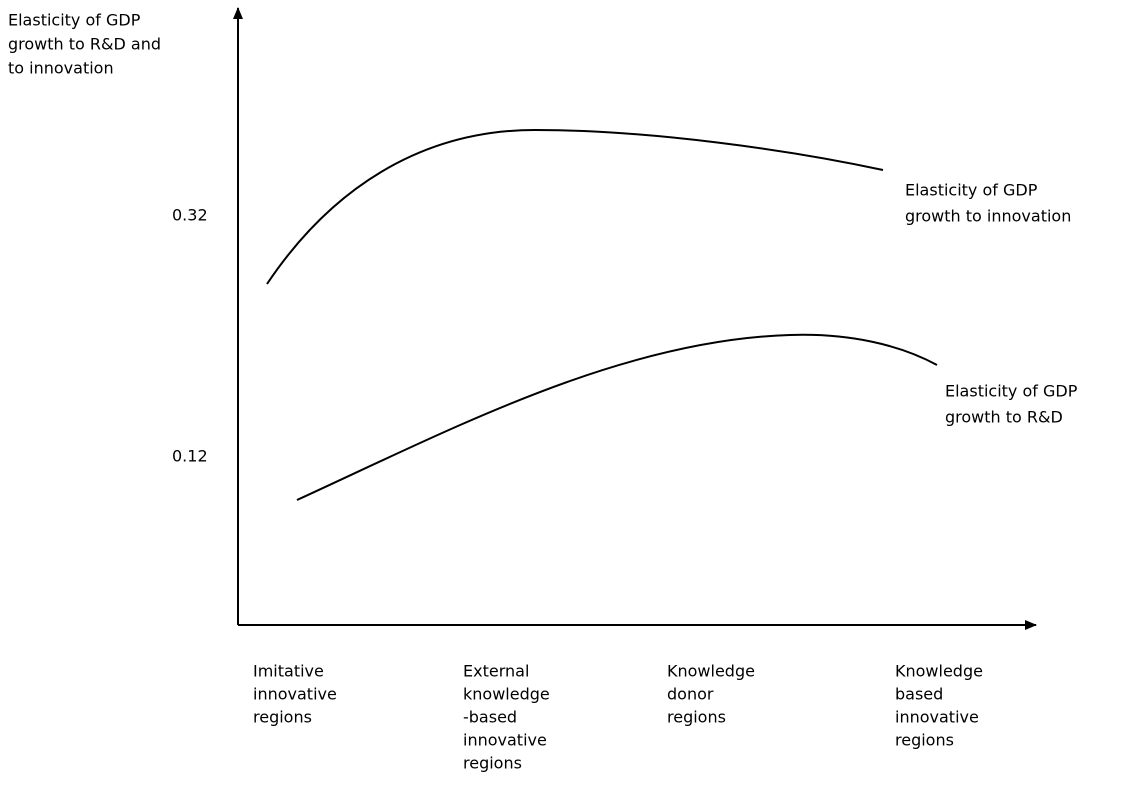 The image size is (1134, 789). What do you see at coordinates (919, 694) in the screenshot?
I see `category-label: based` at bounding box center [919, 694].